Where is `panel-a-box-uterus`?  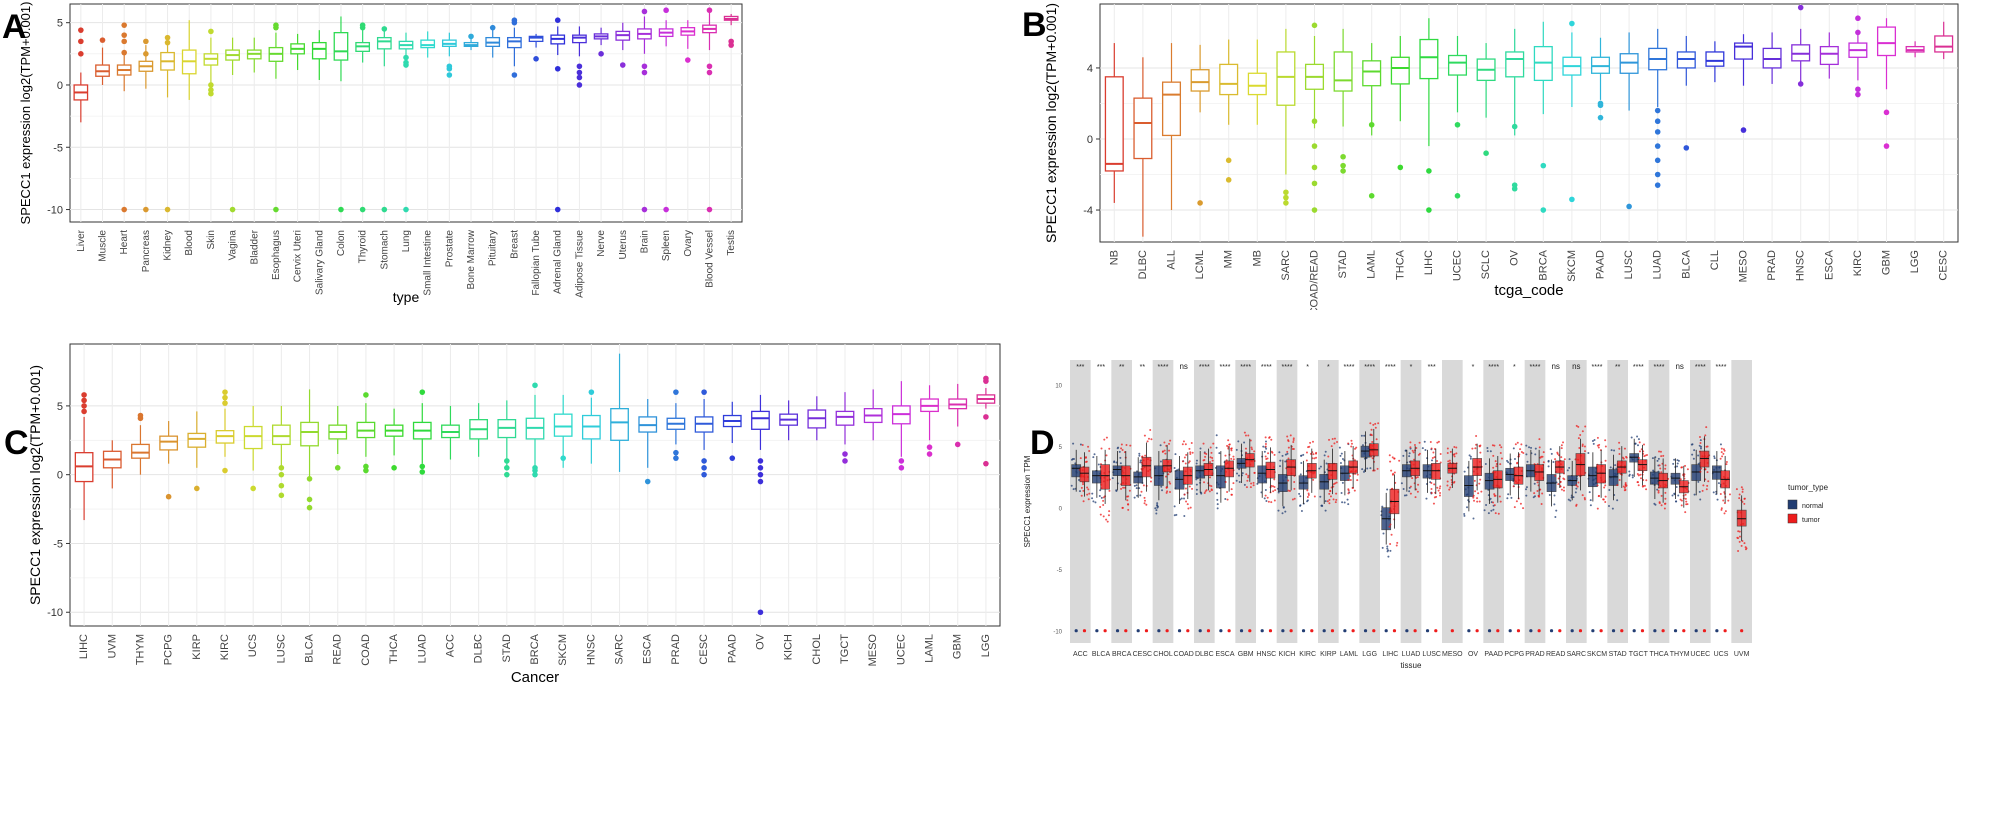 panel-a-box-uterus is located at coordinates (623, 45).